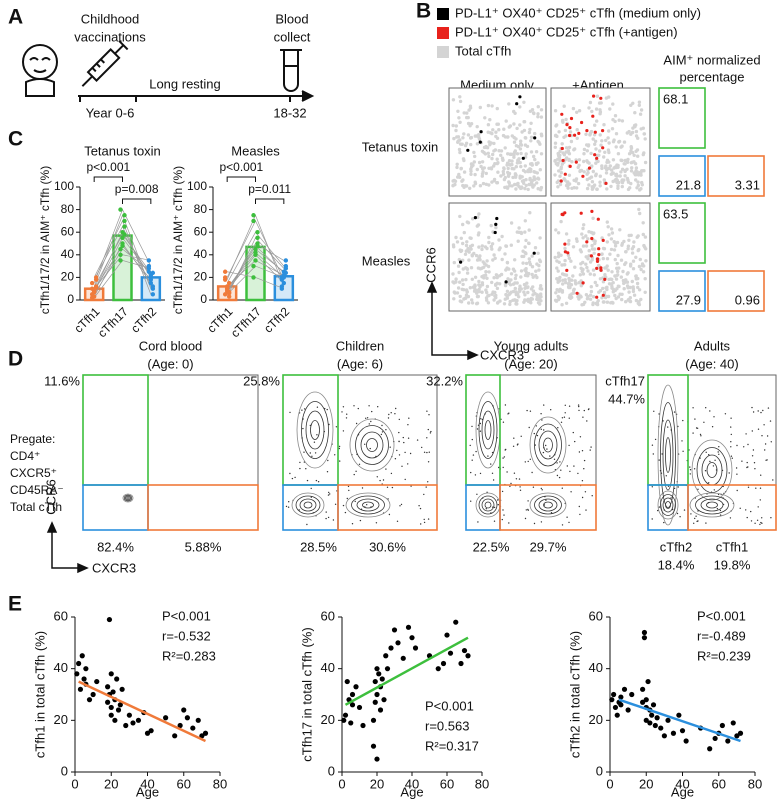  What do you see at coordinates (308, 505) in the screenshot?
I see `contour` at bounding box center [308, 505].